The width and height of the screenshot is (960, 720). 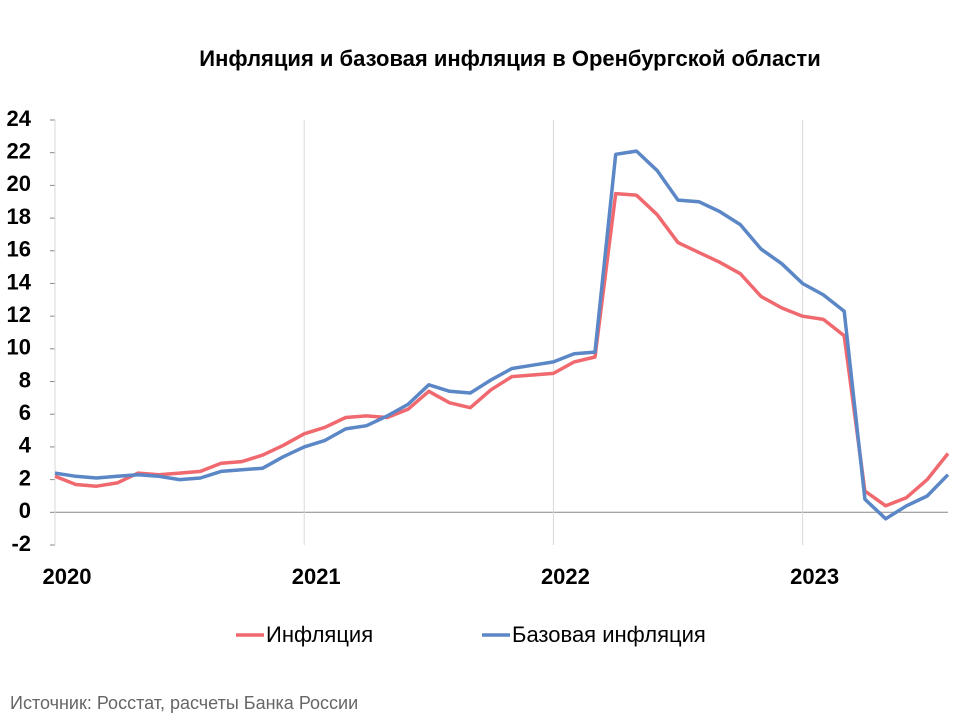 I want to click on source-note: Источник: Росстат, расчеты Банка России, so click(x=184, y=703).